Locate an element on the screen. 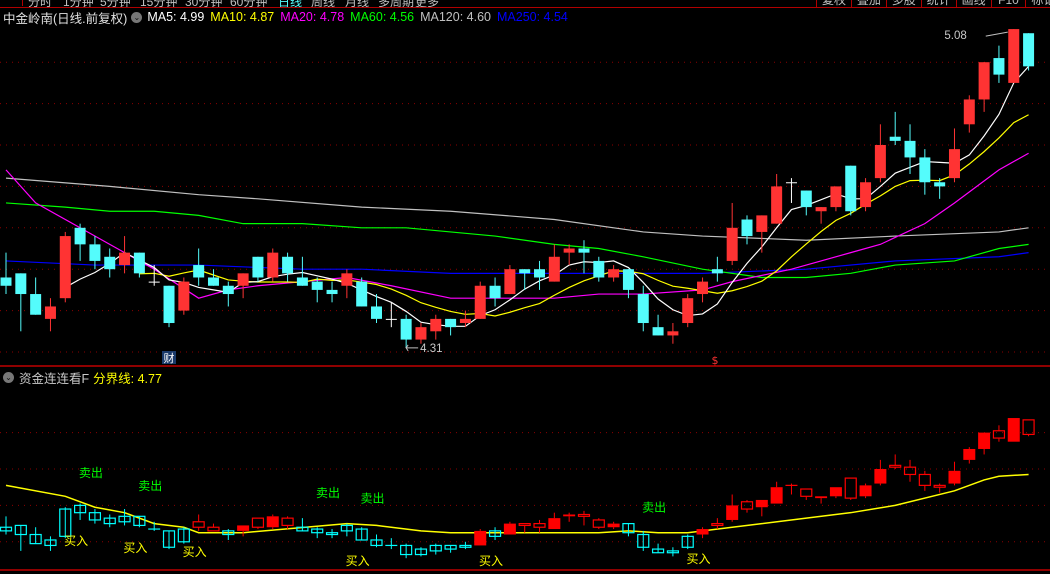 This screenshot has height=574, width=1050. toolbar-button-2: 多股 is located at coordinates (903, 3).